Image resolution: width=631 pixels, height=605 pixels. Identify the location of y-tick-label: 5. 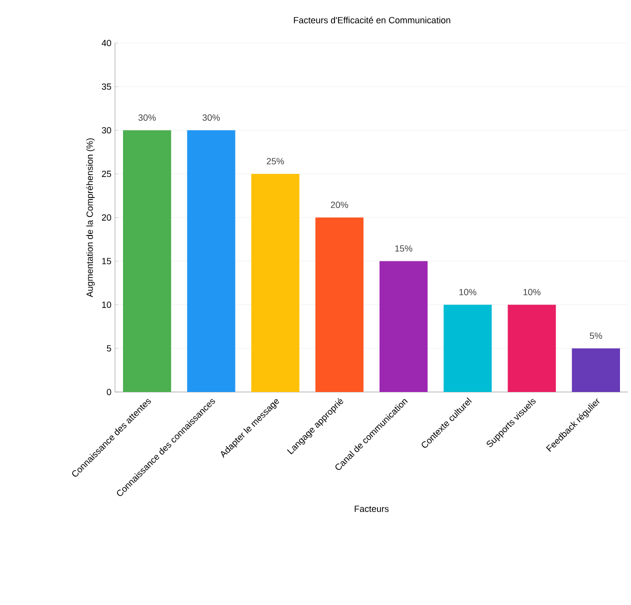
(109, 348).